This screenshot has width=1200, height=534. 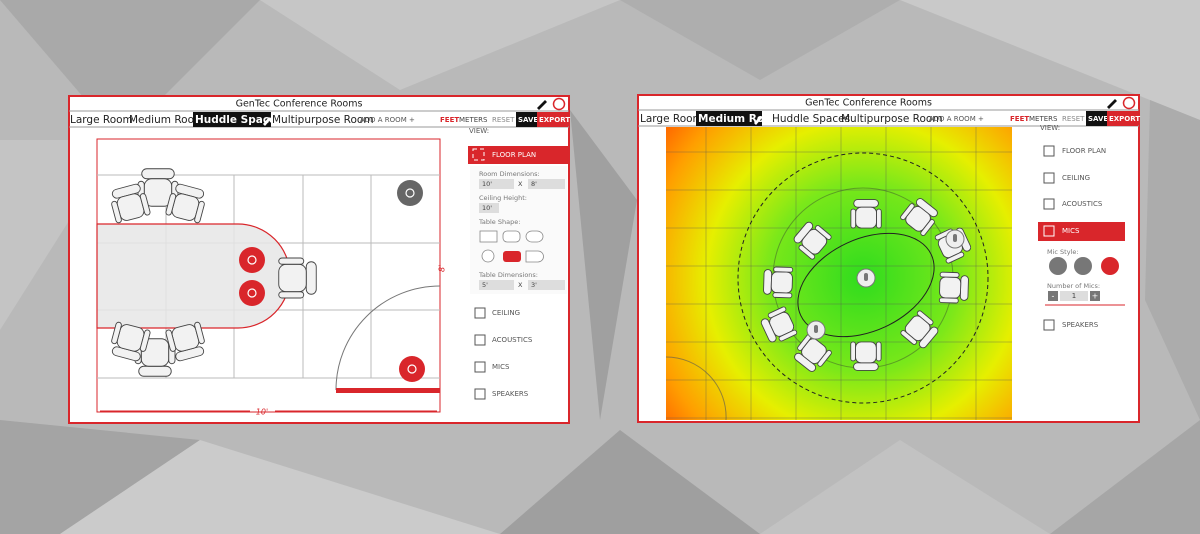 What do you see at coordinates (1074, 296) in the screenshot?
I see `stepper-field` at bounding box center [1074, 296].